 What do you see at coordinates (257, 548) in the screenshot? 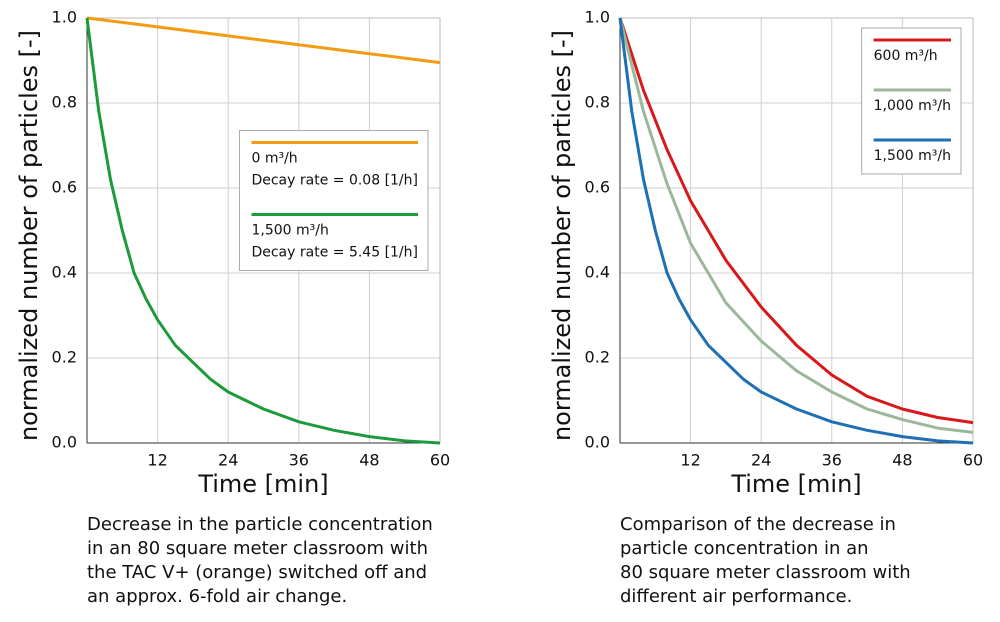
I see `caption: in an 80 square meter classroom with` at bounding box center [257, 548].